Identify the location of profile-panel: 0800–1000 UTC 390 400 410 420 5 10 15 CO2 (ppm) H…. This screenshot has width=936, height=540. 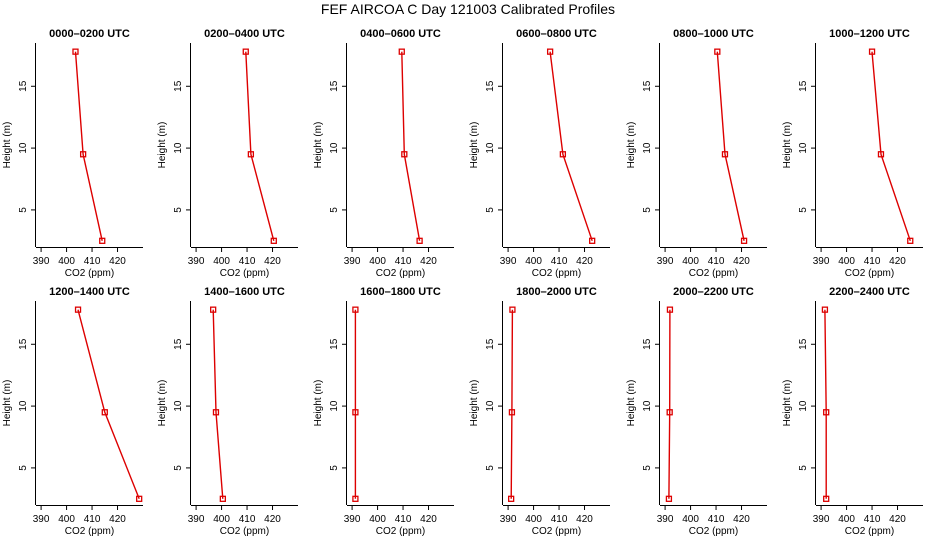
(696, 153).